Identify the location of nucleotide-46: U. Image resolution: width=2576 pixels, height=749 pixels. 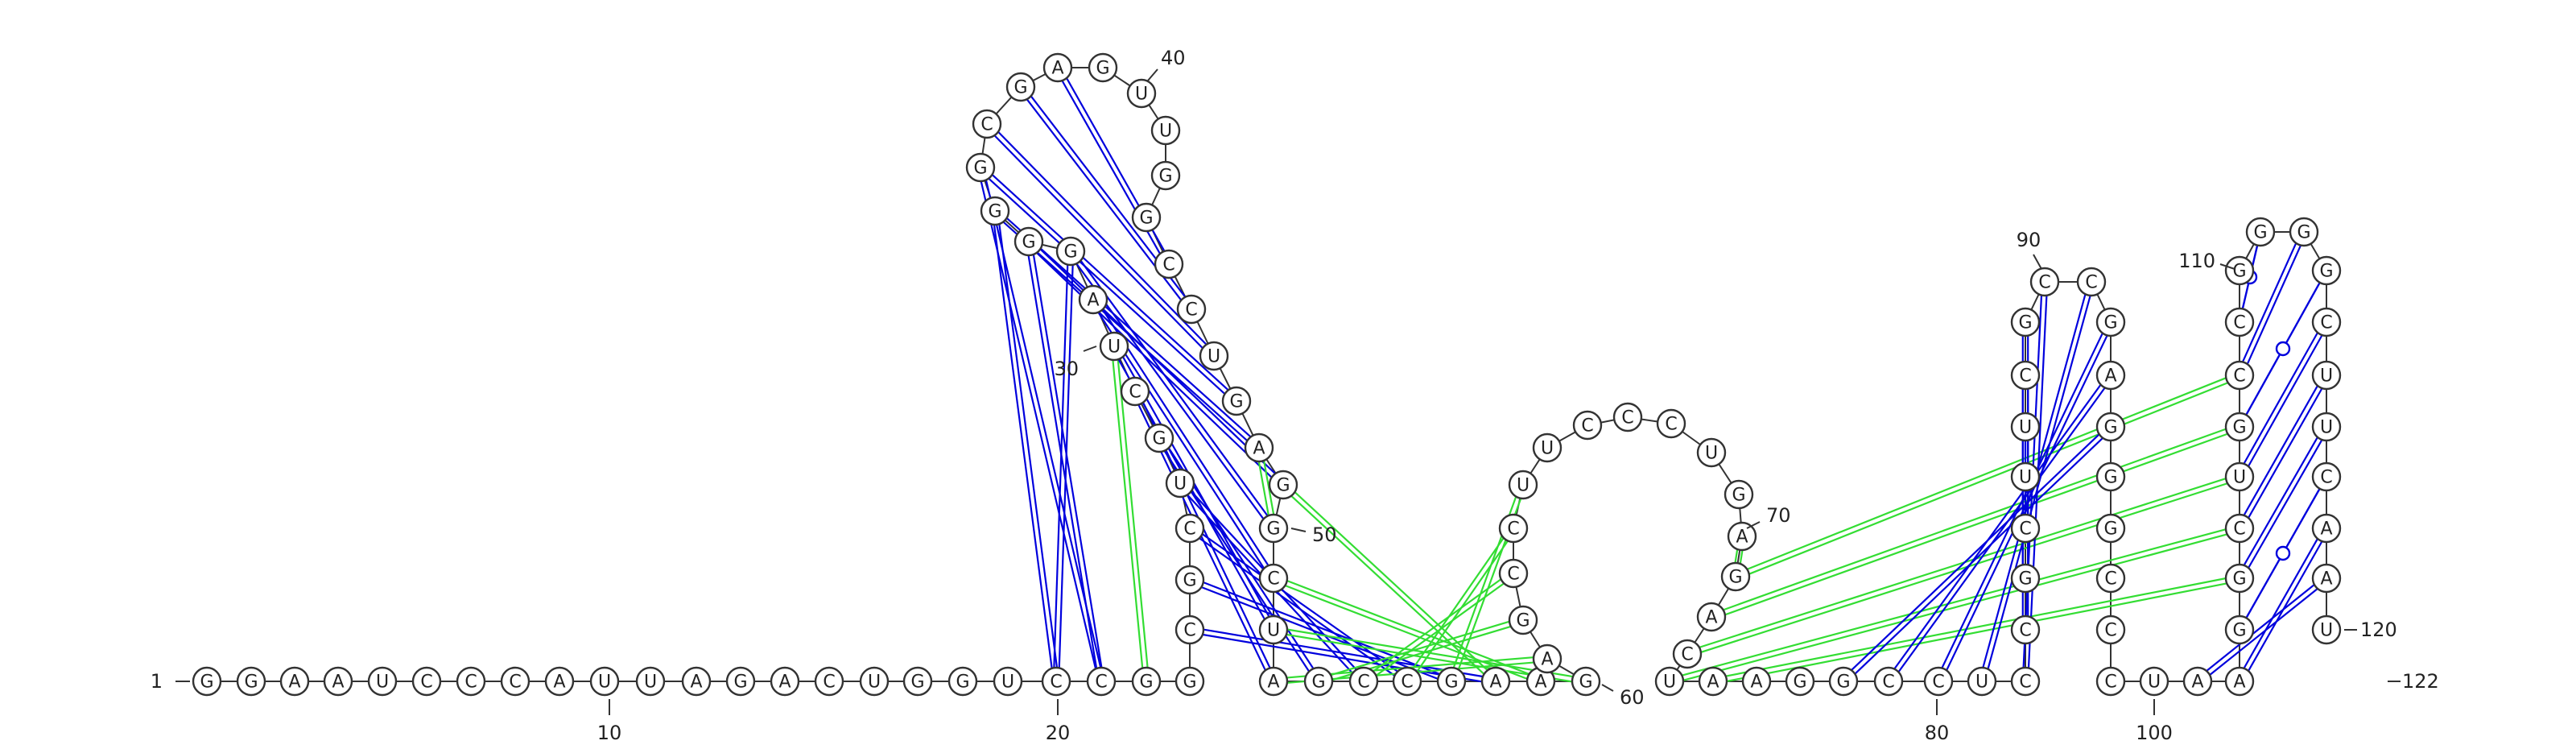
(1214, 356).